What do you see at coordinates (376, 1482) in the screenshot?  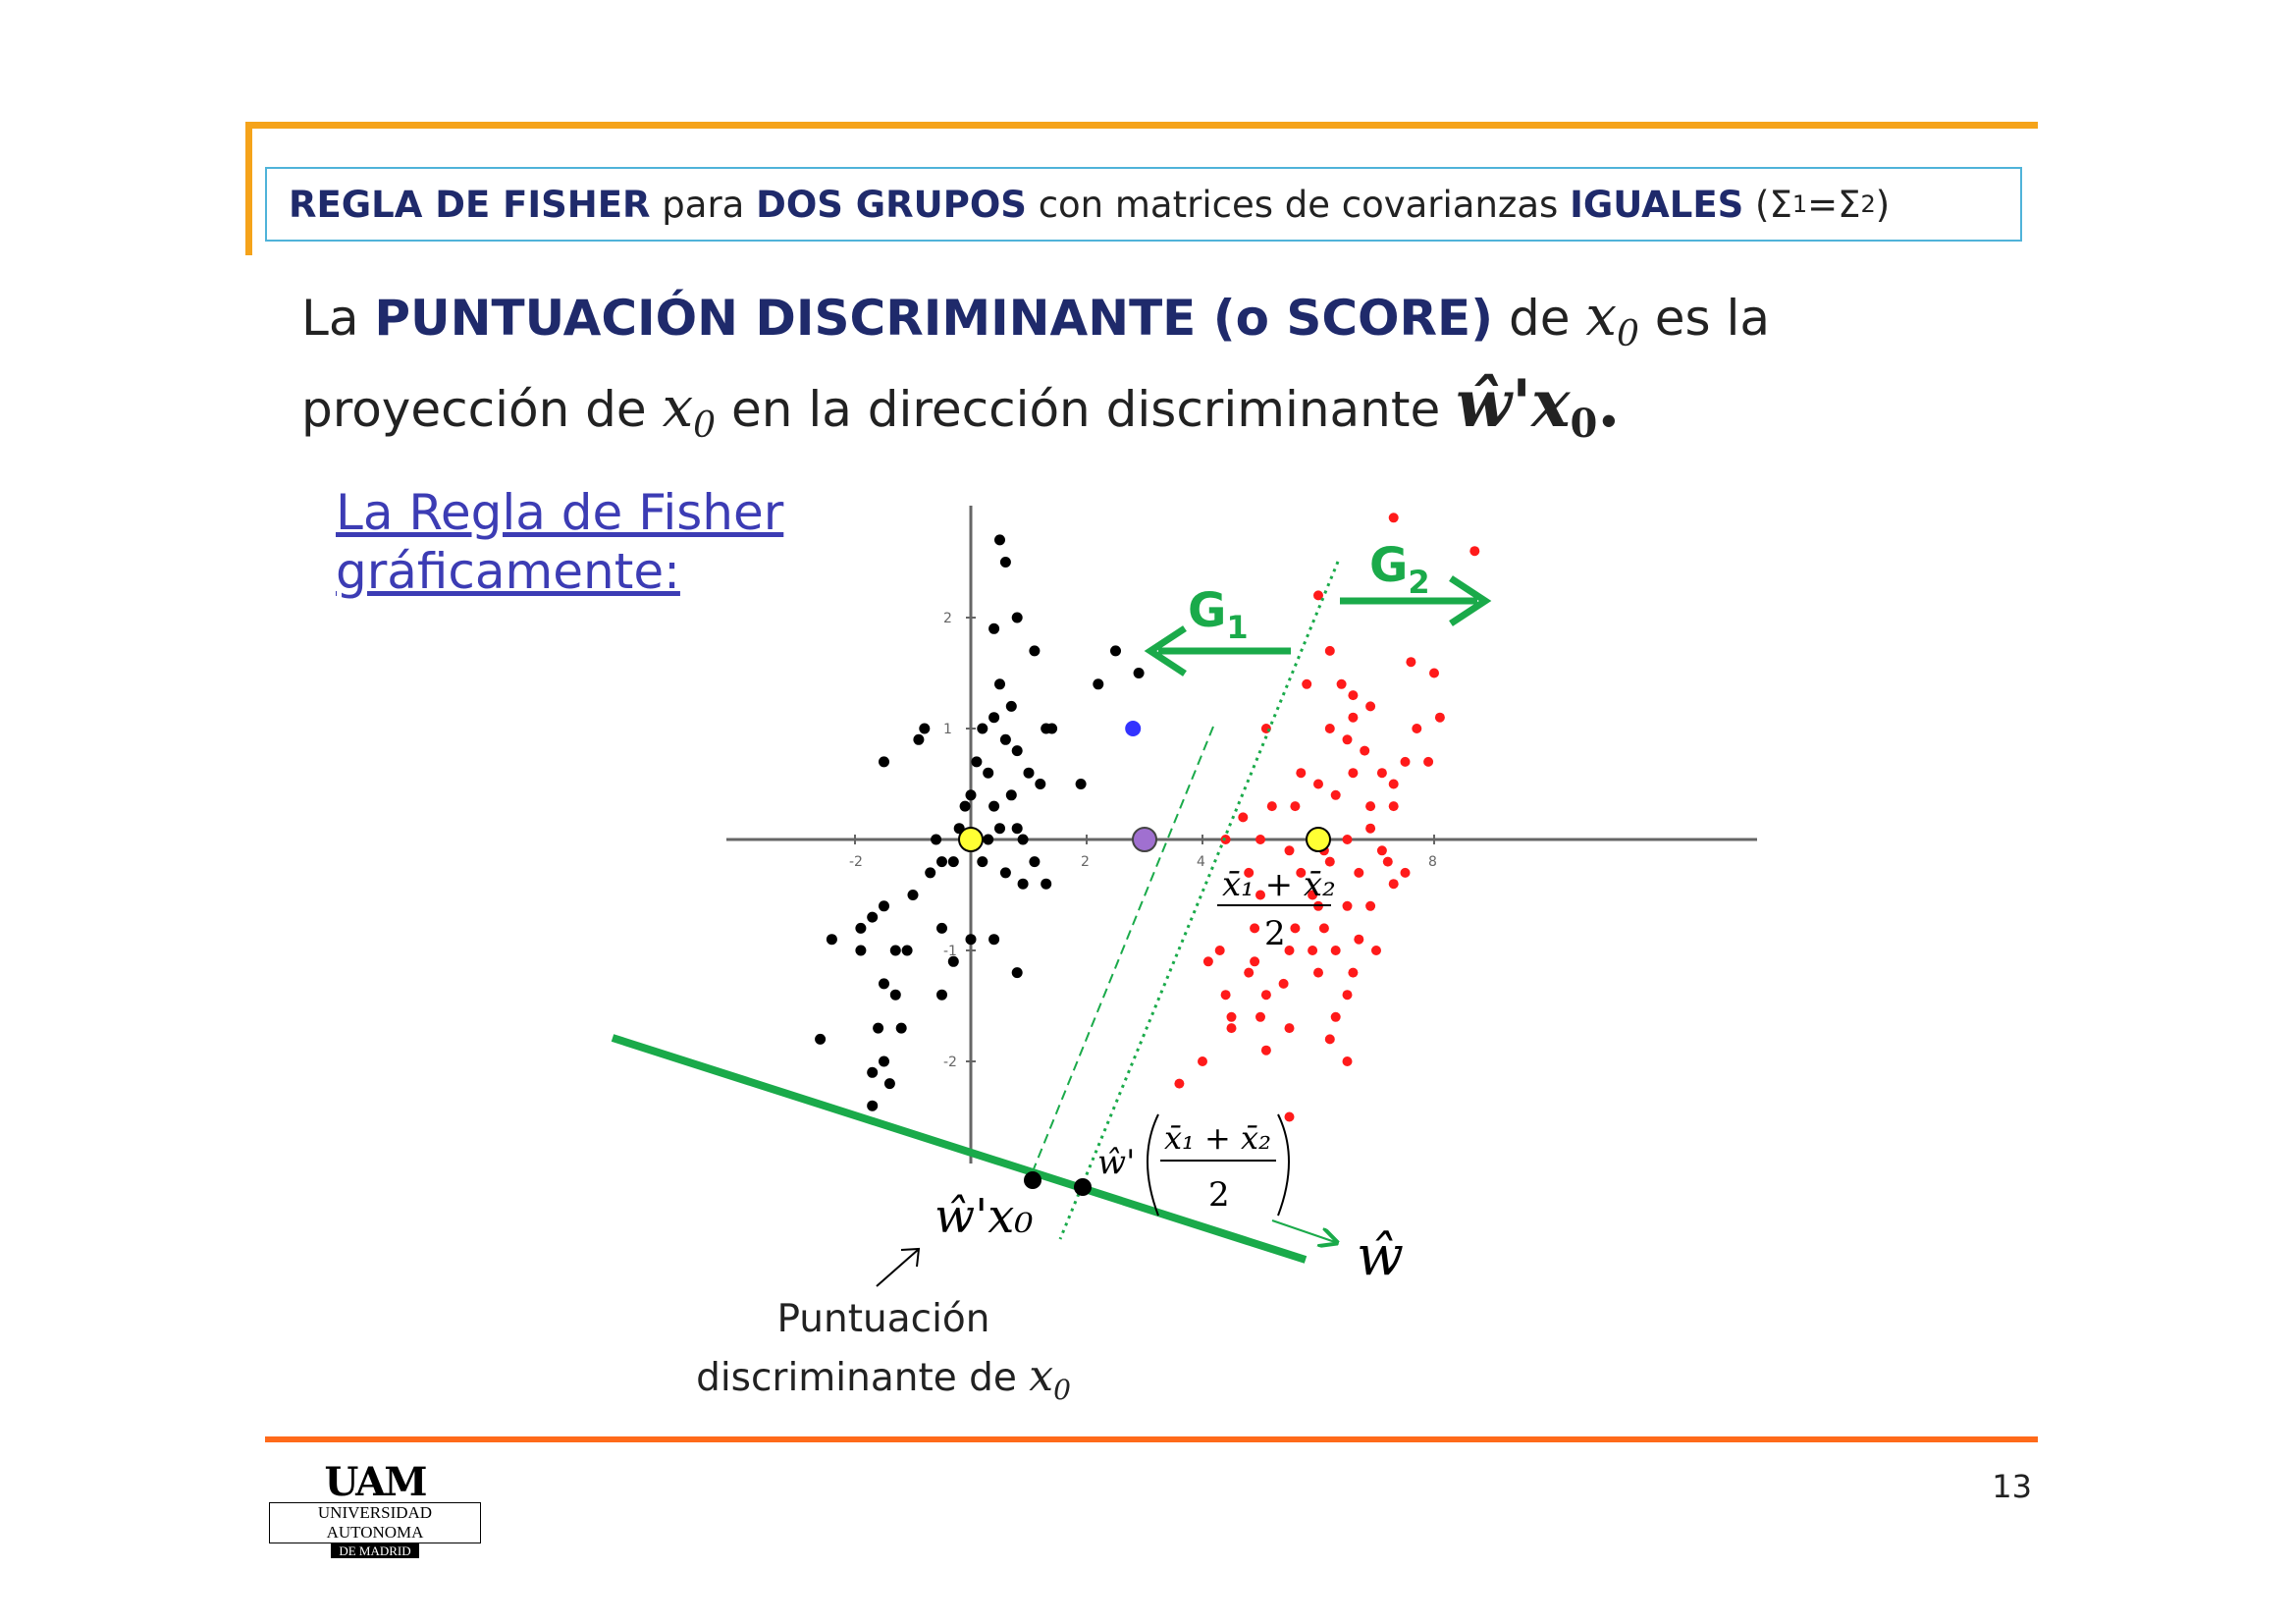 I see `logo-mark: UAM` at bounding box center [376, 1482].